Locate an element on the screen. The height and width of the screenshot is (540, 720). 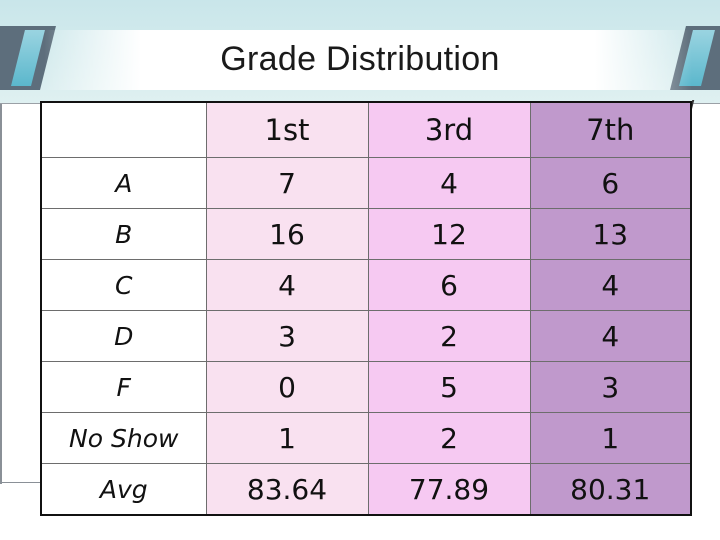
table-row: C 4 6 4 is located at coordinates (366, 285).